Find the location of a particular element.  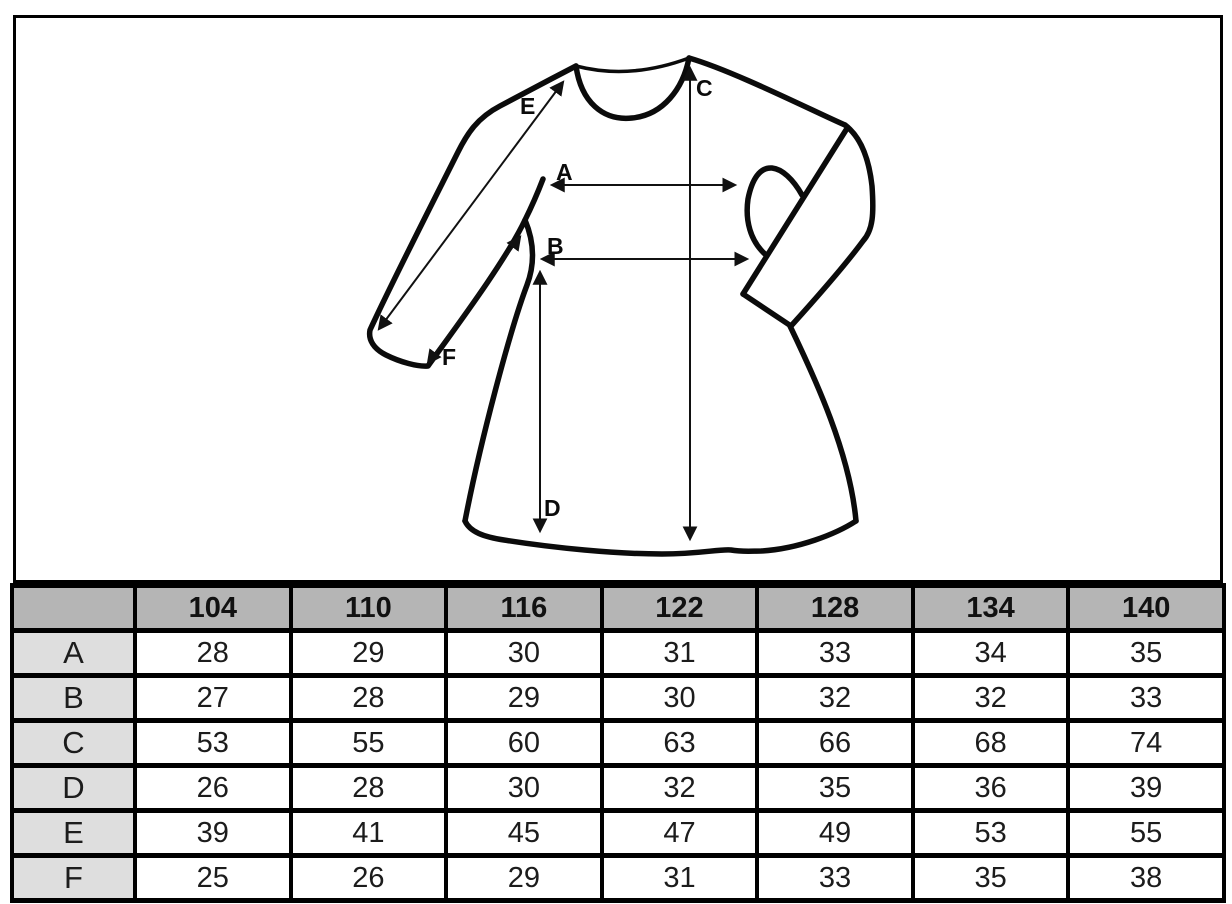

measurement-label-f: F is located at coordinates (449, 357).